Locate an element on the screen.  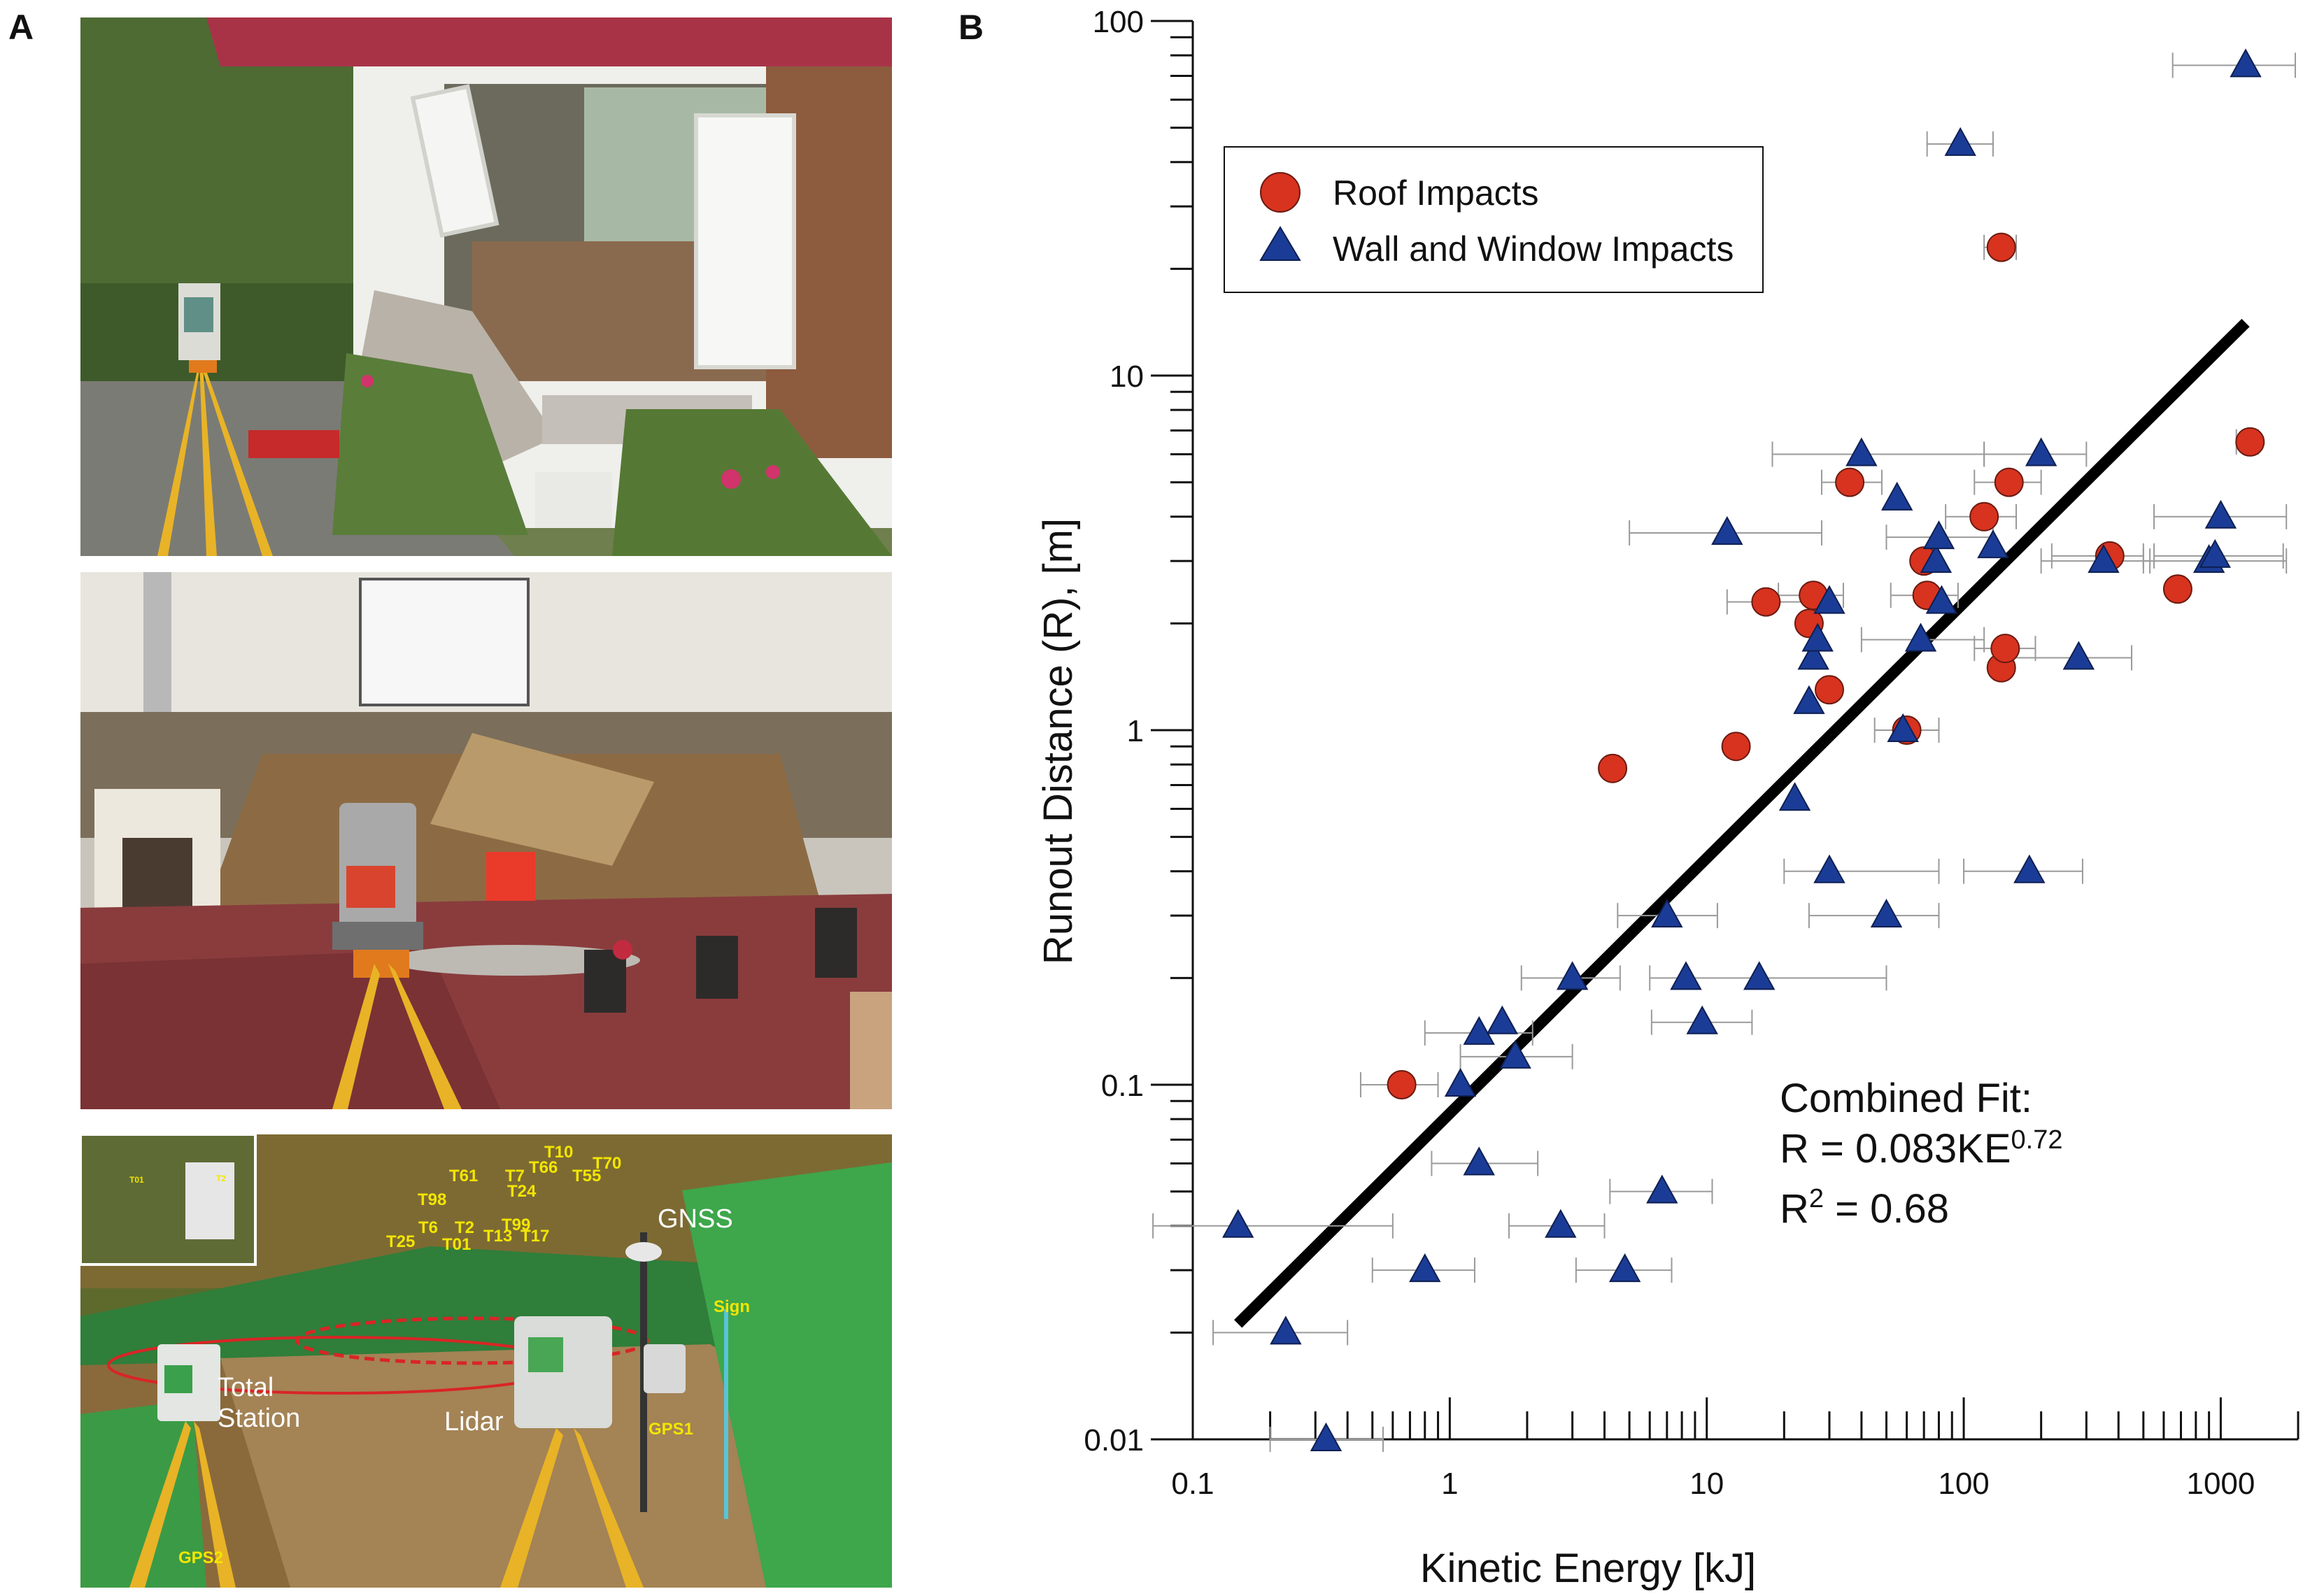
panel-b-label: B is located at coordinates (971, 27).